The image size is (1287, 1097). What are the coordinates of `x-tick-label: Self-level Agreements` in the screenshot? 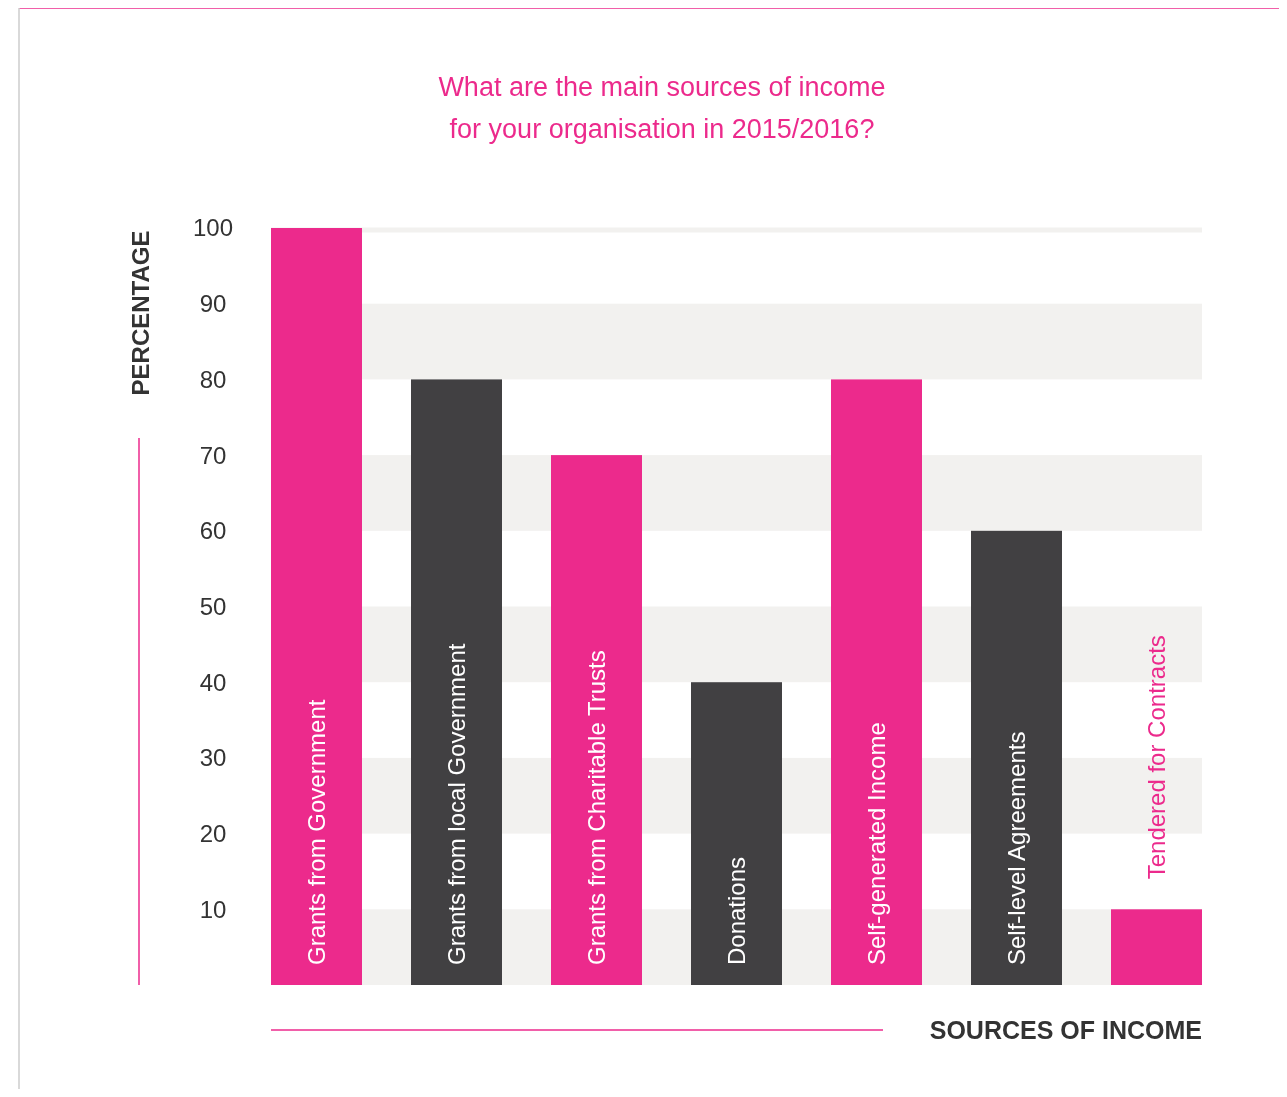 It's located at (1016, 848).